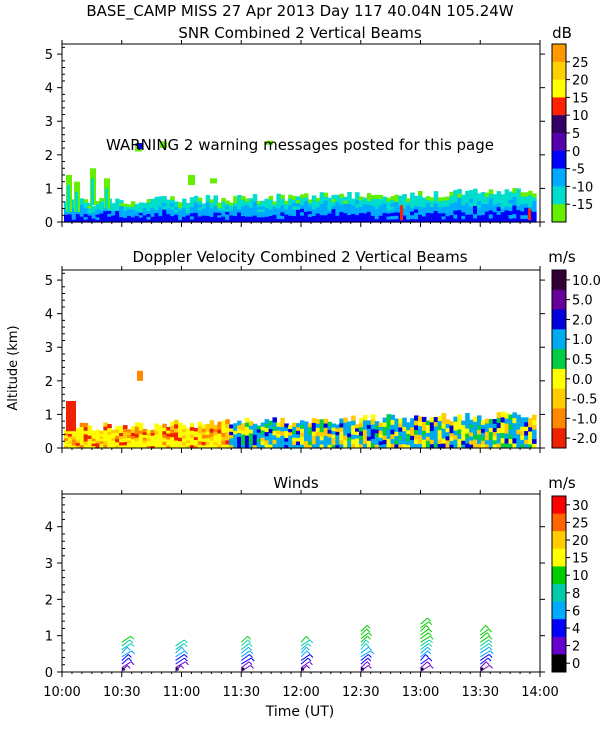 The image size is (600, 750). I want to click on snr-field, so click(300, 181).